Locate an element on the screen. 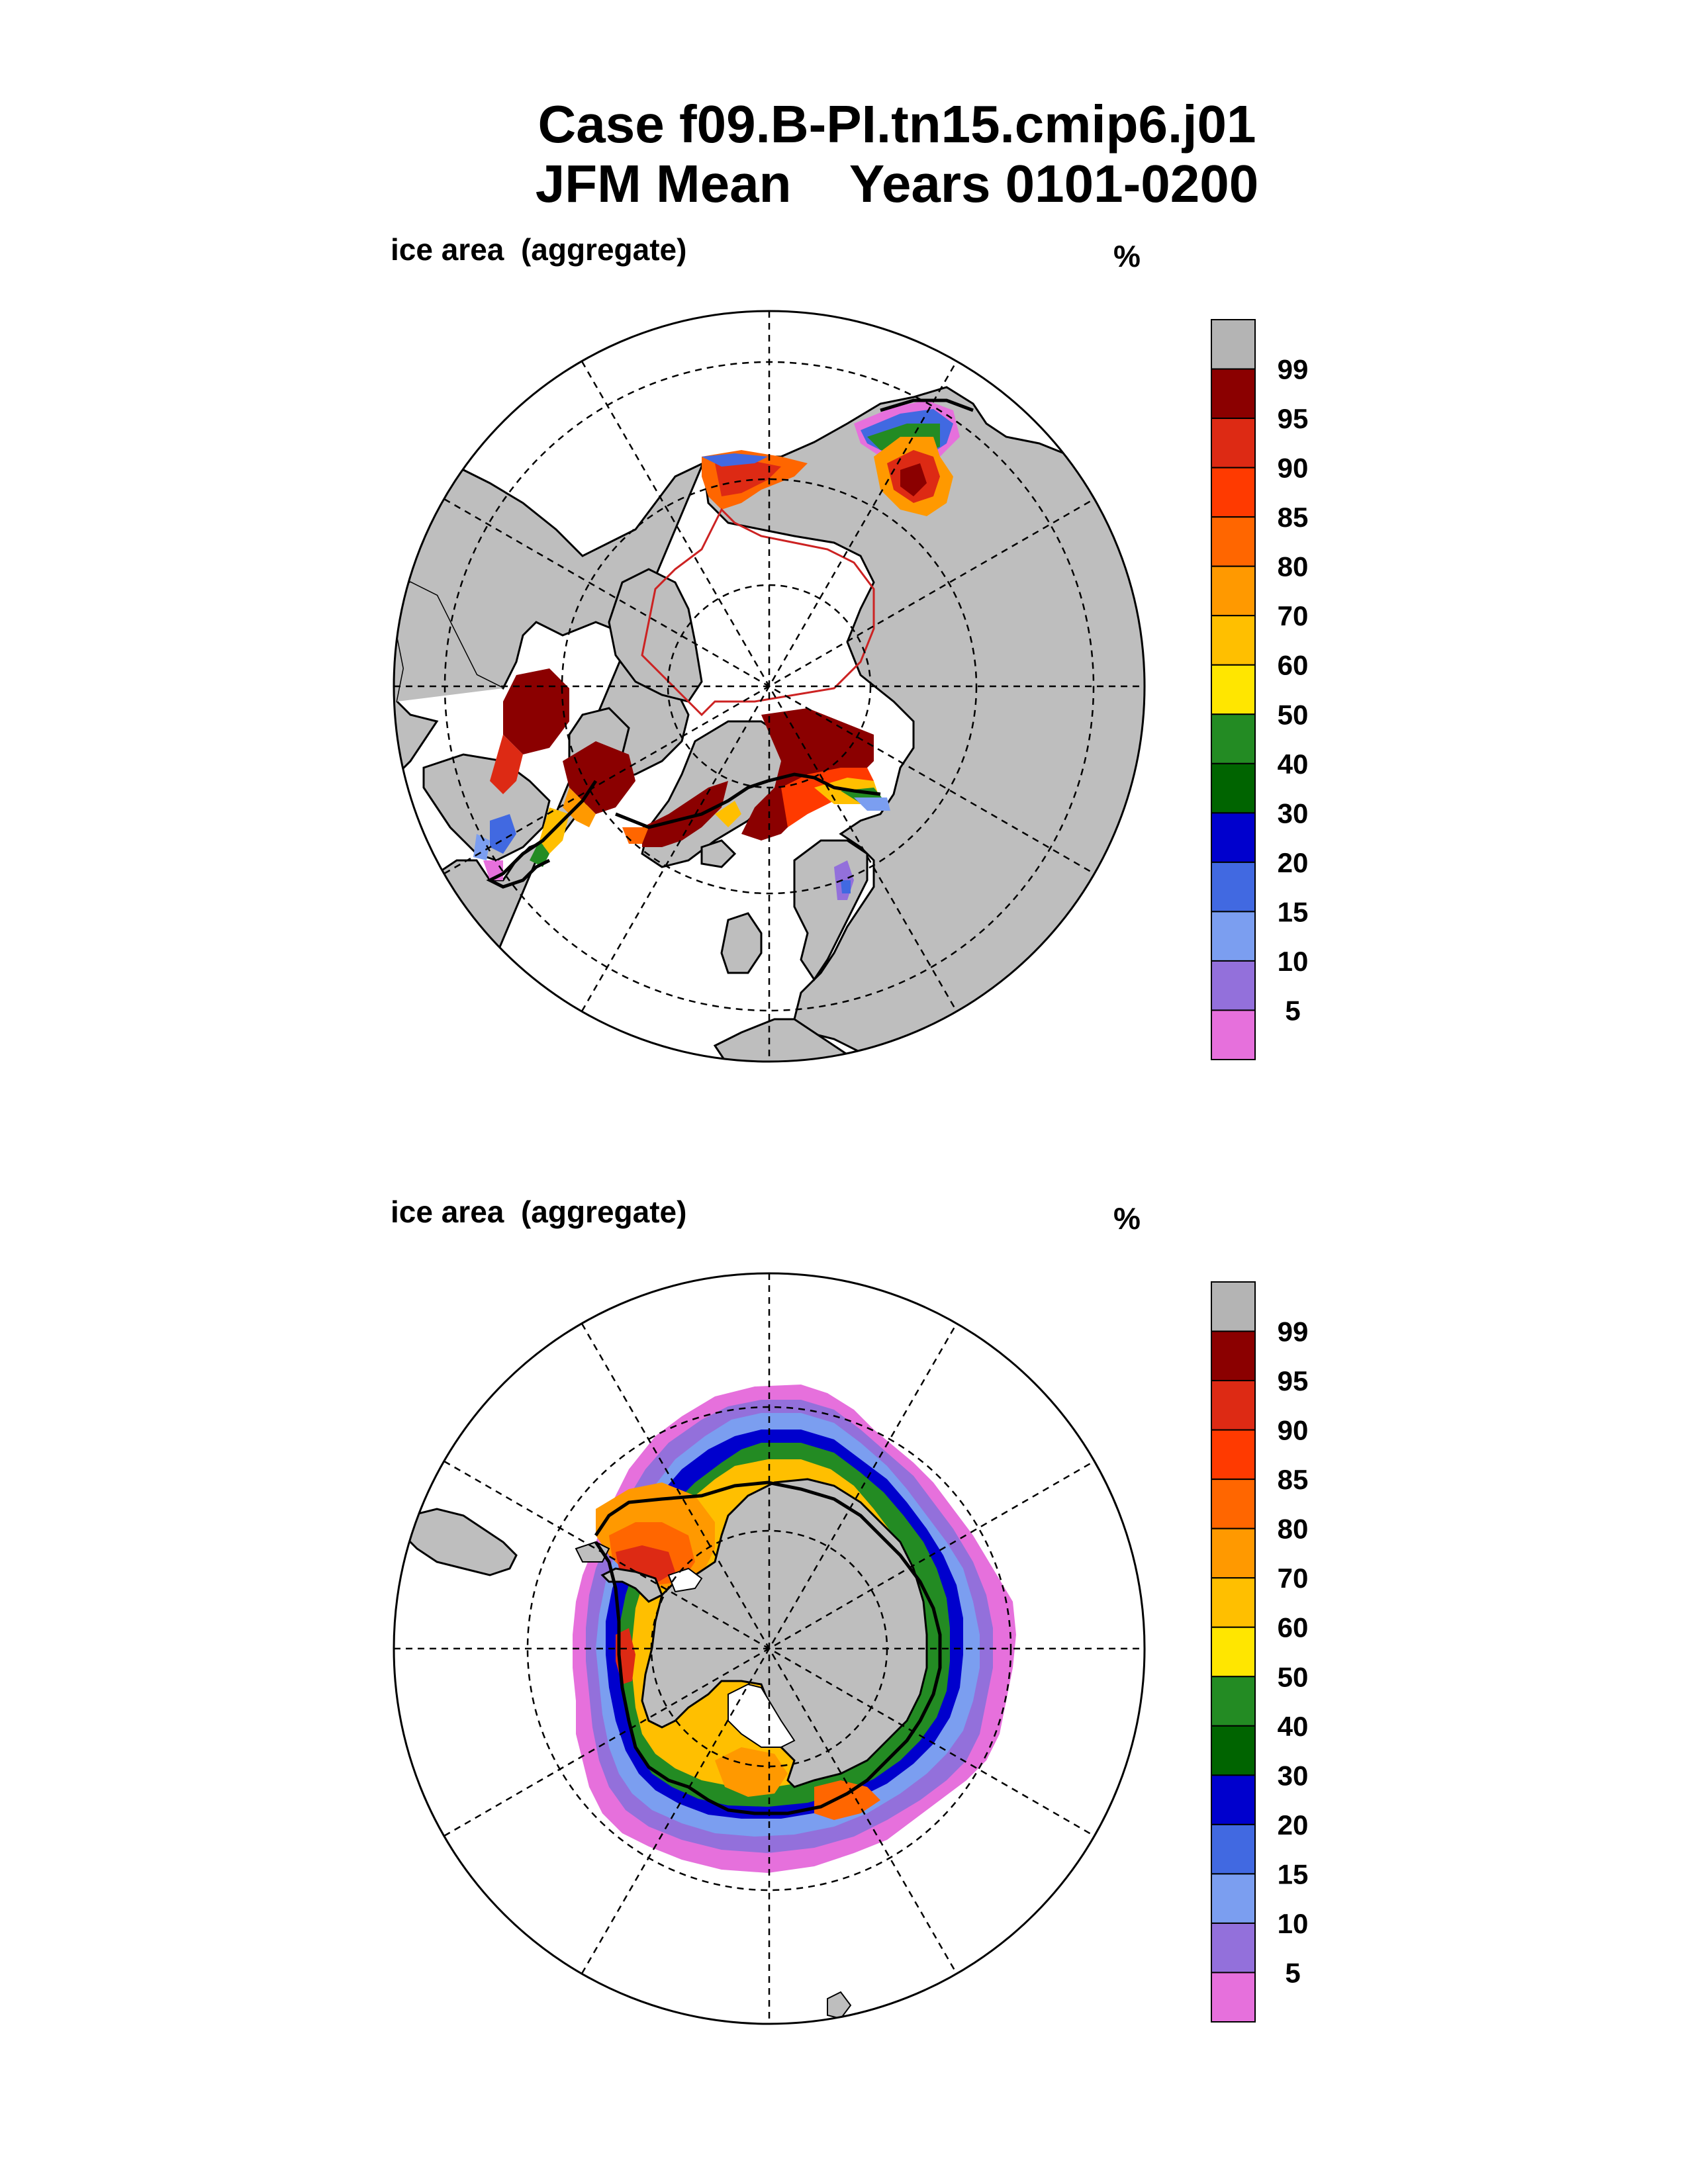 The height and width of the screenshot is (2184, 1688). north-arctic-boundary-line is located at coordinates (758, 612).